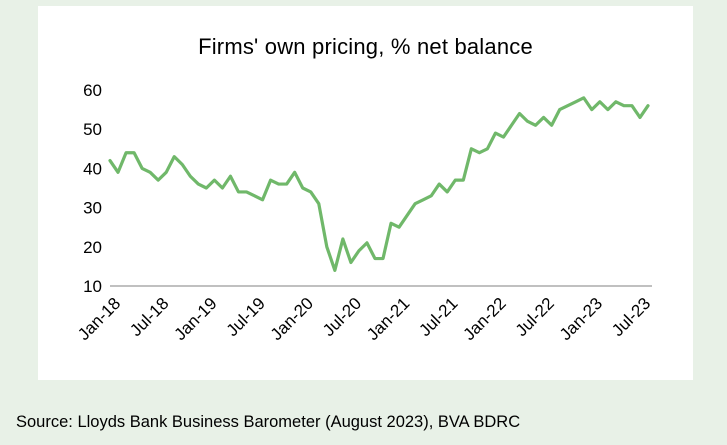 This screenshot has height=445, width=727. What do you see at coordinates (246, 317) in the screenshot?
I see `x-tick-label: Jul-19` at bounding box center [246, 317].